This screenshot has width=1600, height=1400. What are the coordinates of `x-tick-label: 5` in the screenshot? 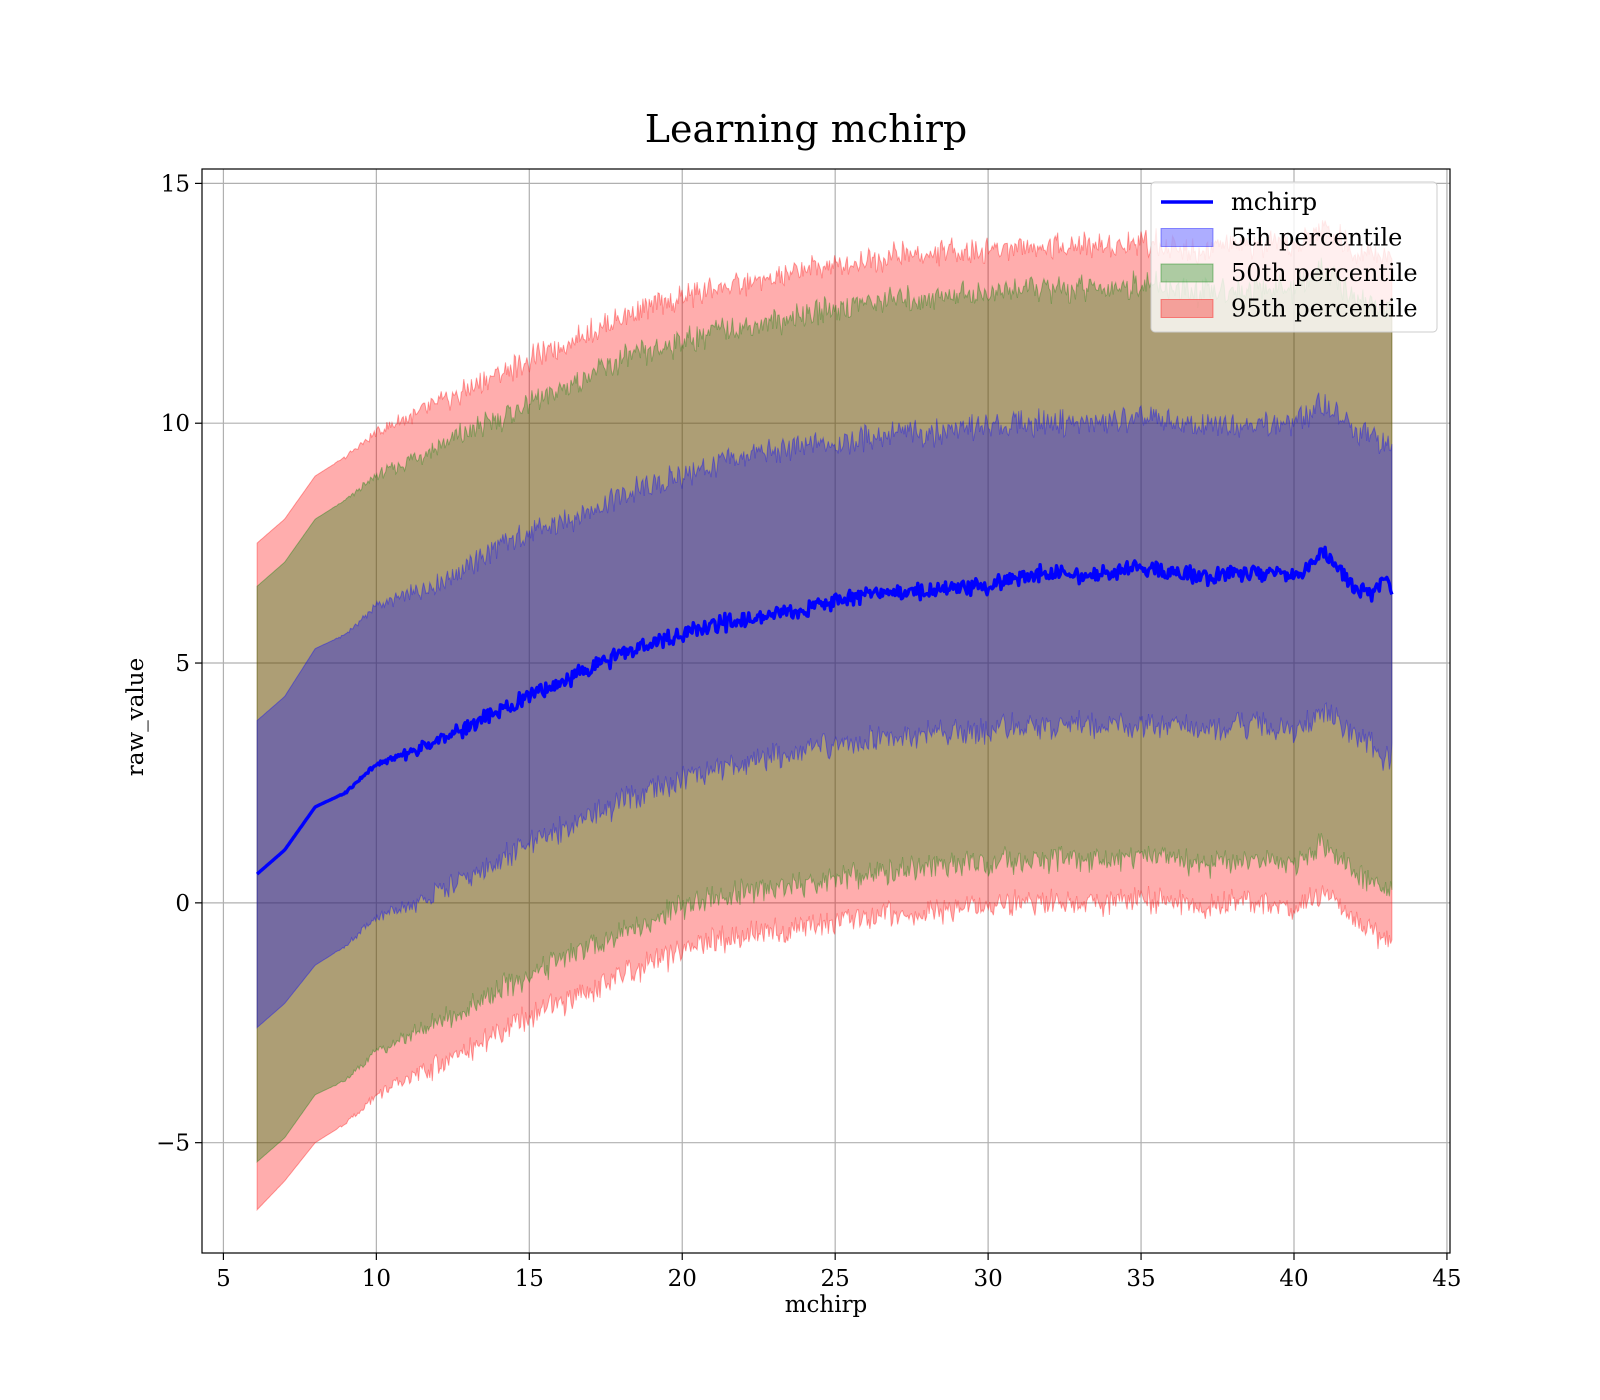 It's located at (223, 1279).